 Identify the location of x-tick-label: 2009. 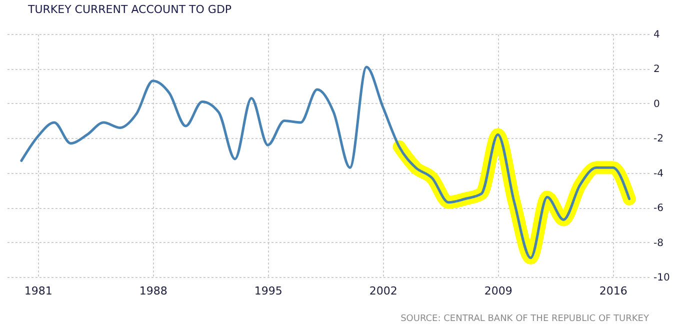
(498, 291).